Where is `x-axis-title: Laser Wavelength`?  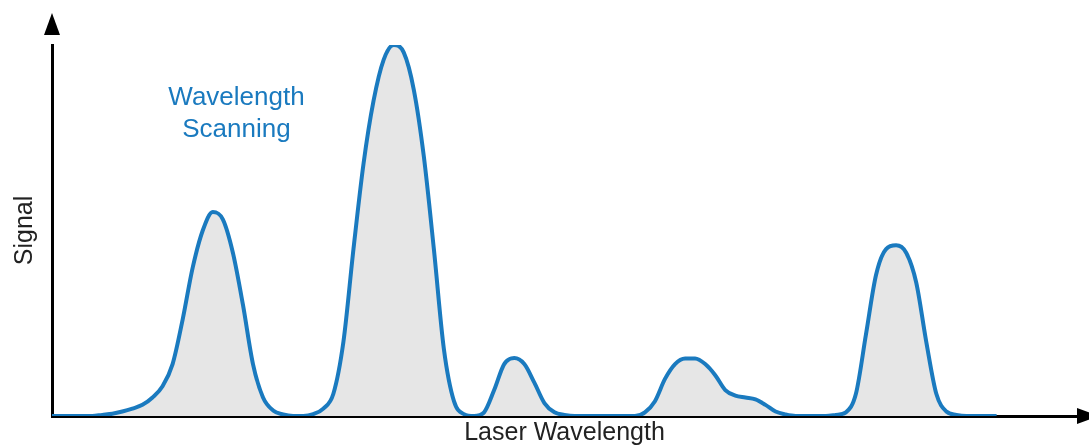 x-axis-title: Laser Wavelength is located at coordinates (564, 430).